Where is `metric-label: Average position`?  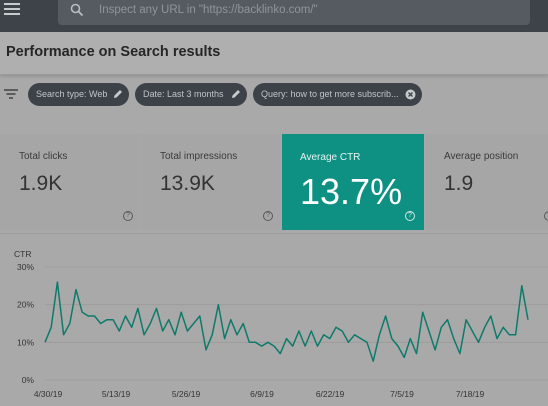 metric-label: Average position is located at coordinates (481, 156).